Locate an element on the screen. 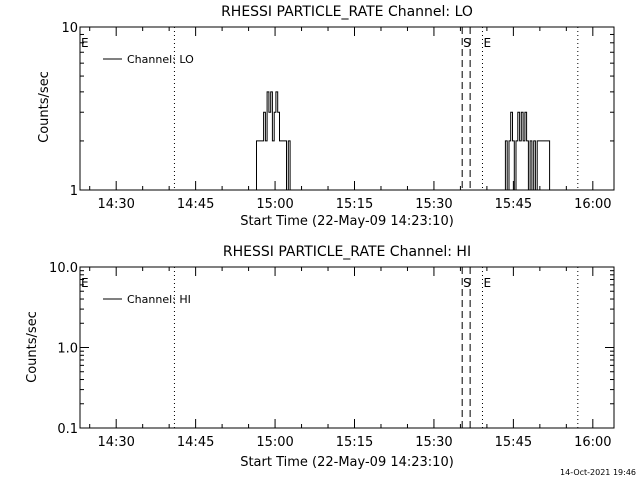 The width and height of the screenshot is (640, 480). y-tick-label: 1 is located at coordinates (74, 191).